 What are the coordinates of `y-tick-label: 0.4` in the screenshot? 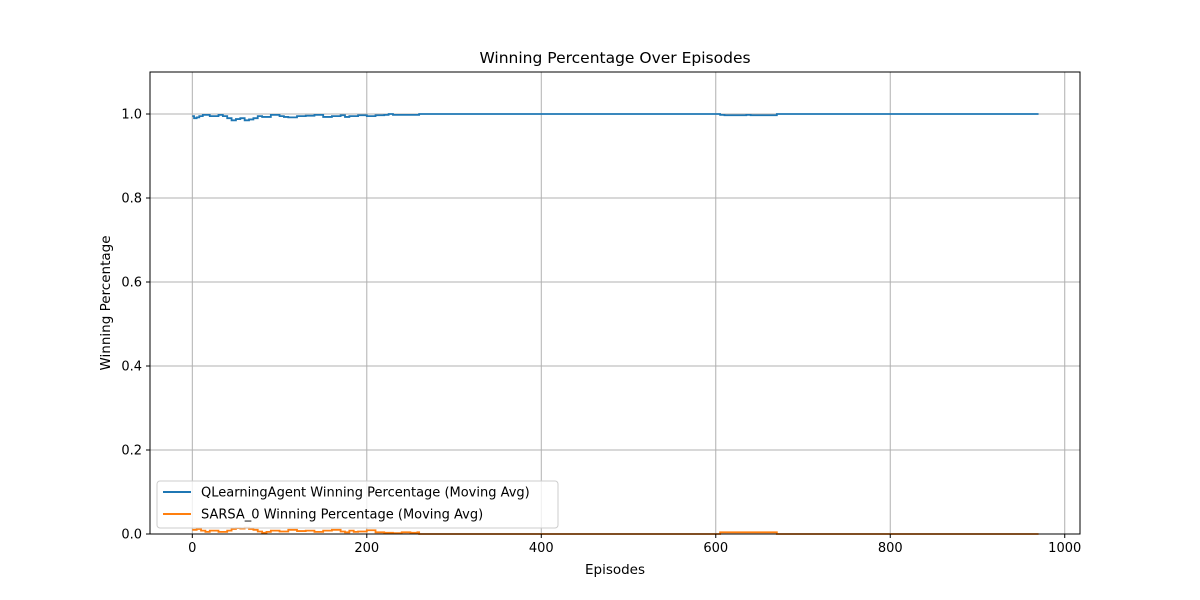 It's located at (131, 367).